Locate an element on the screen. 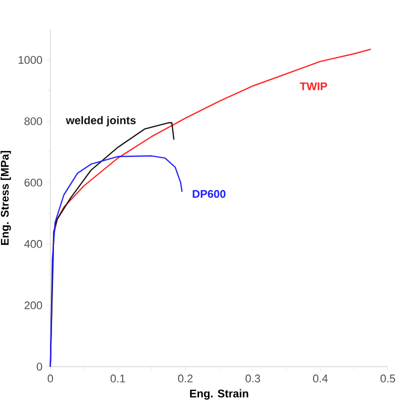  series-label: DP600 is located at coordinates (209, 194).